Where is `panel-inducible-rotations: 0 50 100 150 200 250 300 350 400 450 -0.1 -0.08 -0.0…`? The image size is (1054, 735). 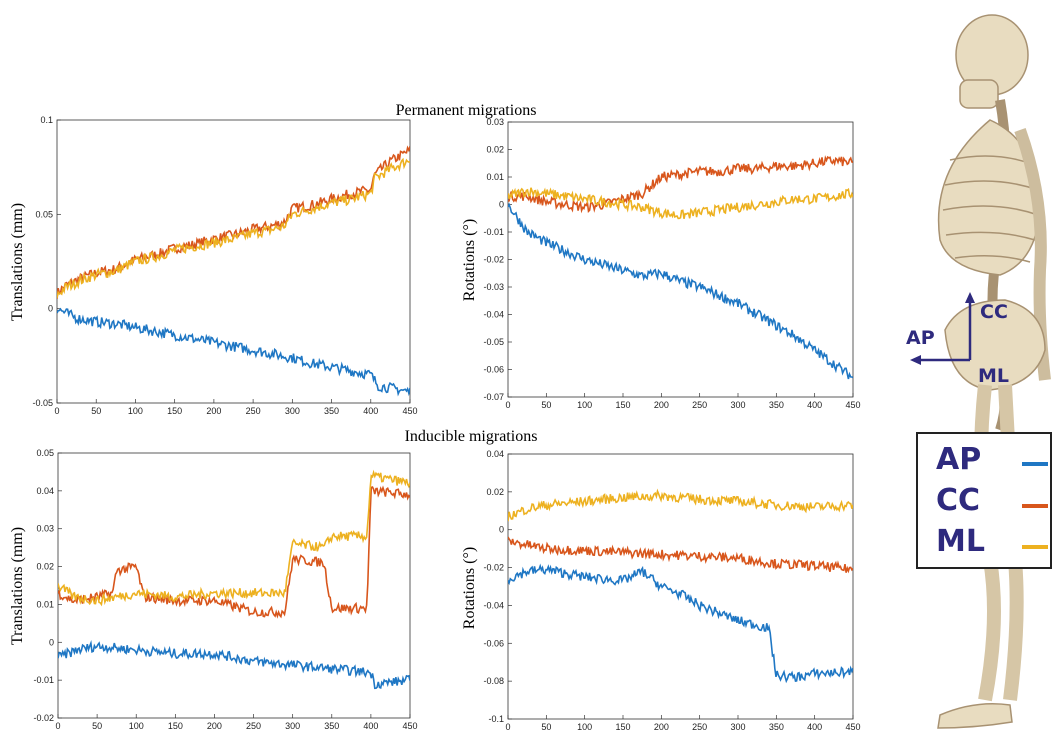 panel-inducible-rotations: 0 50 100 150 200 250 300 350 400 450 -0.1 -0.08 -0.0… is located at coordinates (661, 590).